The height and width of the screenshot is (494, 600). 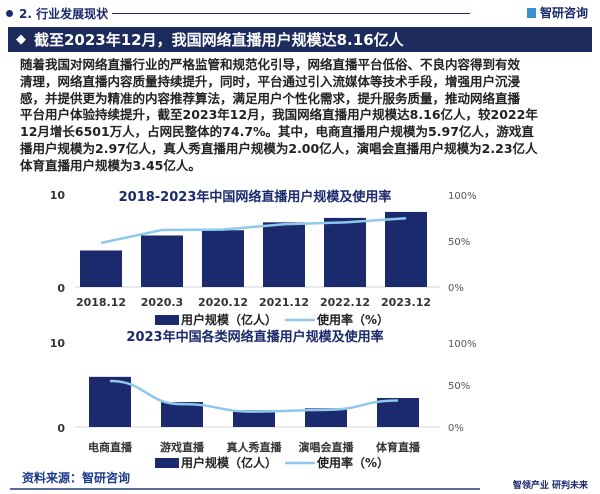 I want to click on chart-title: 2023年中国各类网络直播用户规模及使用率, so click(x=254, y=337).